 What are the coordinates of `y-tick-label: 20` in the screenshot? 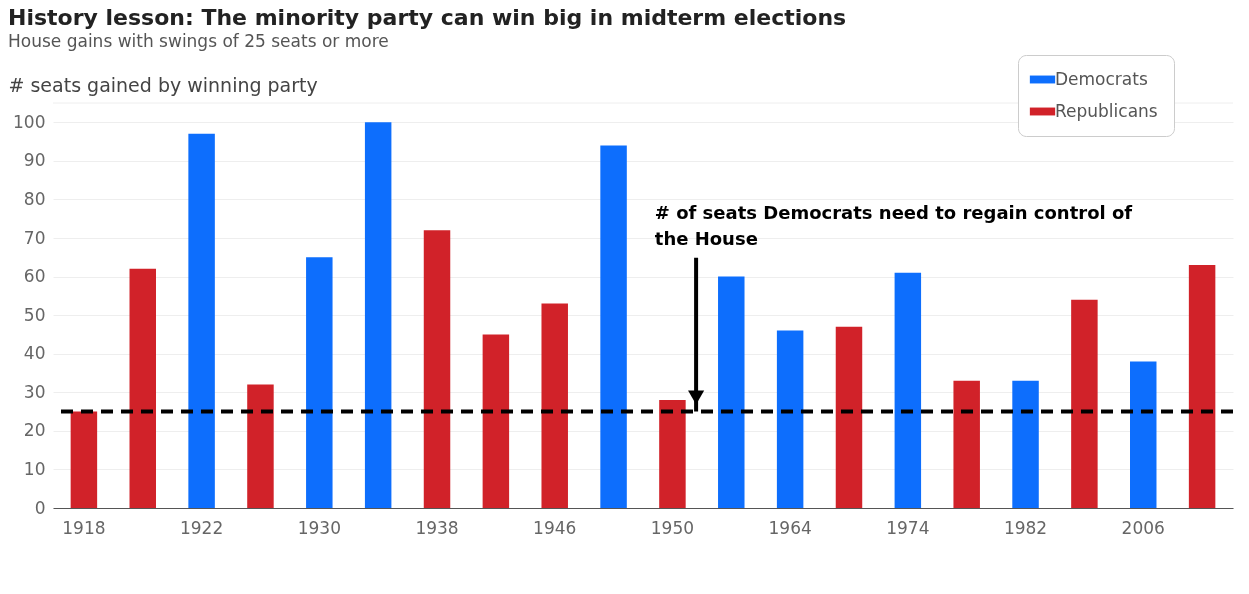 It's located at (34, 430).